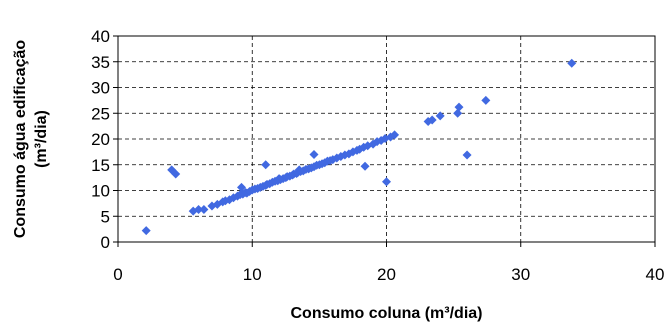 The width and height of the screenshot is (668, 326). I want to click on x-axis-label: Consumo coluna (m³/dia), so click(387, 313).